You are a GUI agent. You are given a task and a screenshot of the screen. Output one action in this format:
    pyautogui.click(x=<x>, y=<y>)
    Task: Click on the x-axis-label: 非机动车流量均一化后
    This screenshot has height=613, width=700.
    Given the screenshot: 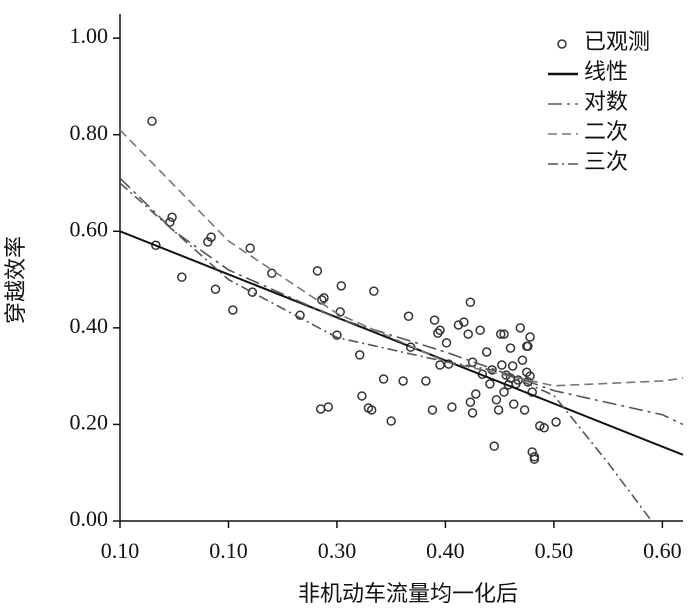 What is the action you would take?
    pyautogui.click(x=408, y=593)
    